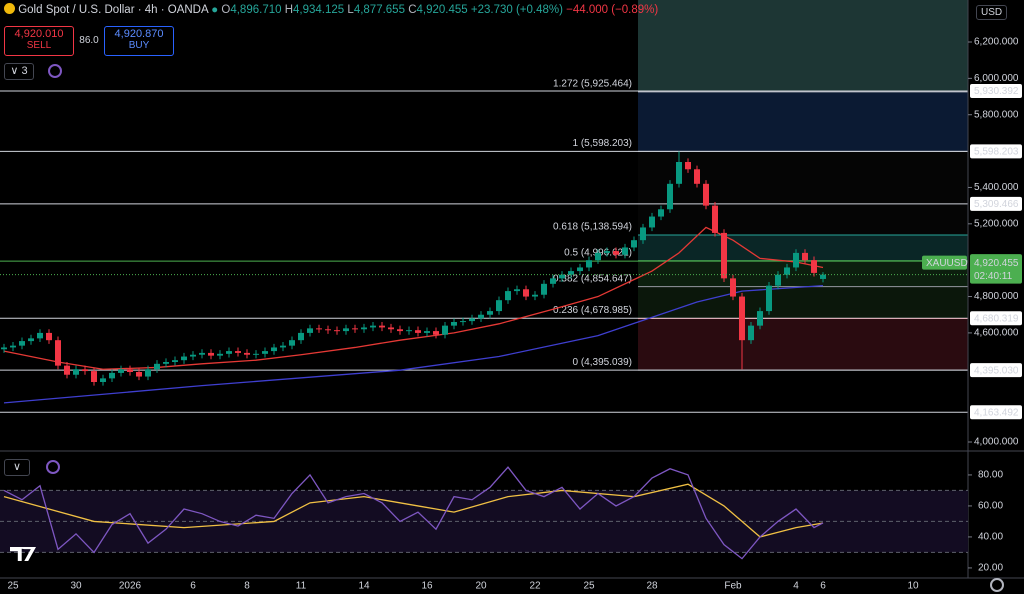 The height and width of the screenshot is (594, 1024). Describe the element at coordinates (947, 263) in the screenshot. I see `symbol-label: XAUUSD` at that location.